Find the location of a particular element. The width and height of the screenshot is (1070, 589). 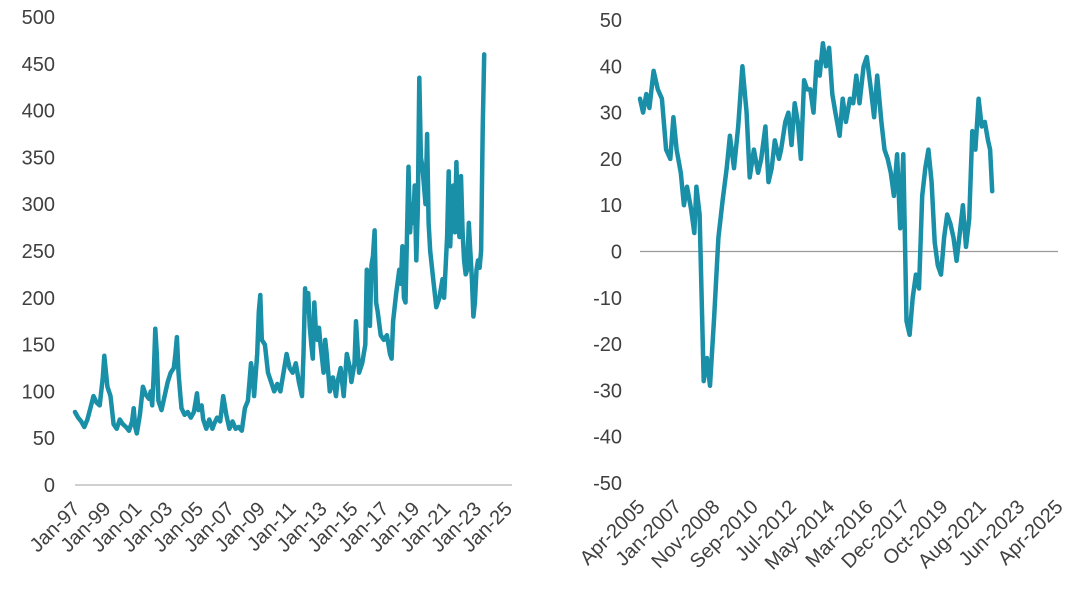

y-tick-label: 450 is located at coordinates (38, 65).